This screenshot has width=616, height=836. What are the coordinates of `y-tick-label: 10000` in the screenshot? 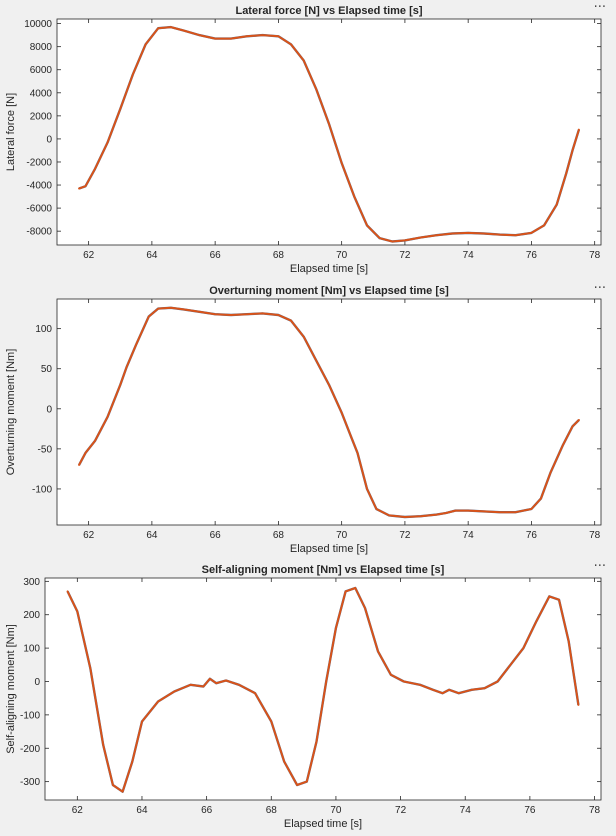 It's located at (38, 24).